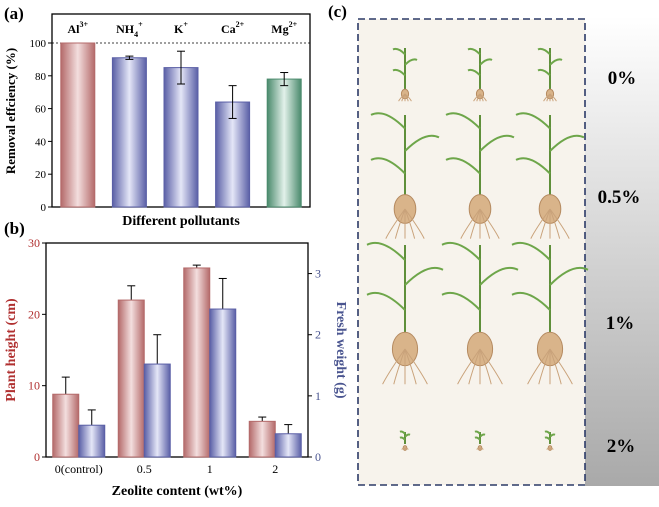 The width and height of the screenshot is (659, 507). Describe the element at coordinates (314, 365) in the screenshot. I see `panel-b-right-y-ticks: 0 1 2 3` at that location.